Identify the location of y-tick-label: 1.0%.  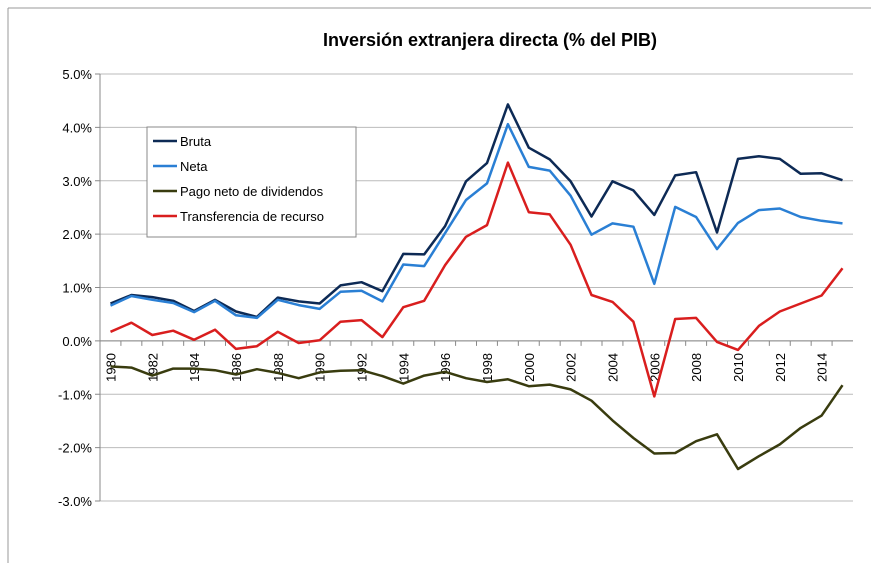
(77, 288).